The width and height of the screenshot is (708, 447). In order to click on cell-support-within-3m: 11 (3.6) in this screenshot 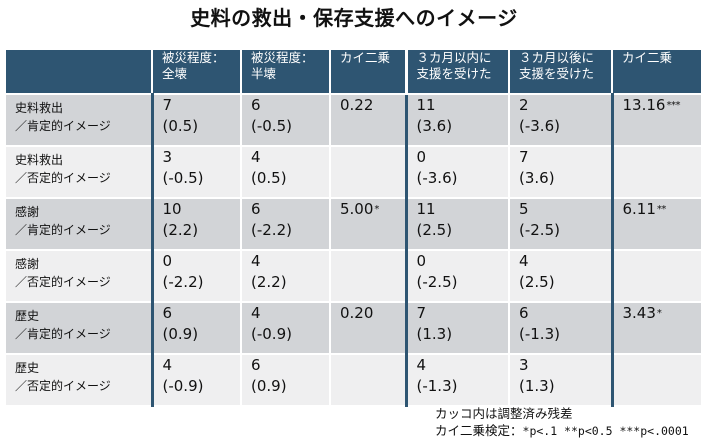, I will do `click(458, 120)`.